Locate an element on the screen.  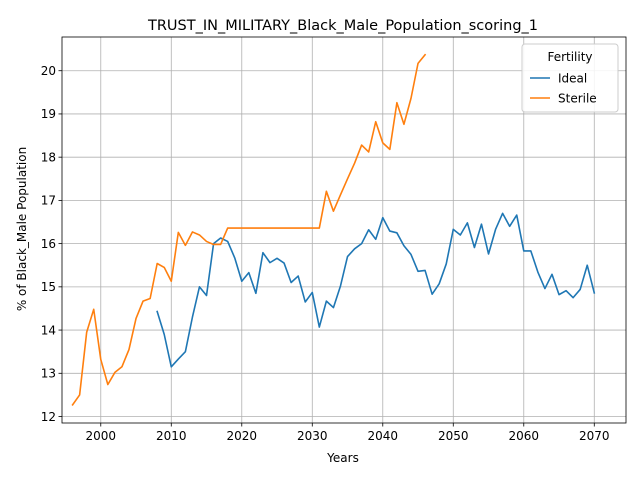
legend-label-sterile: Sterile is located at coordinates (577, 98).